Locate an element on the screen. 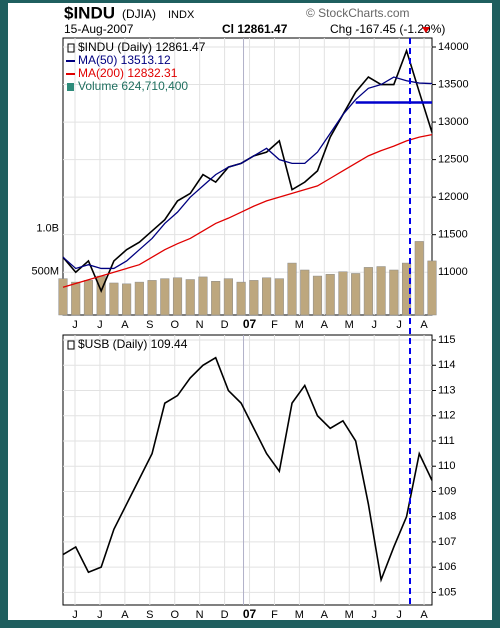 The image size is (500, 633). change: Chg -167.45 (-1.29%) is located at coordinates (387, 29).